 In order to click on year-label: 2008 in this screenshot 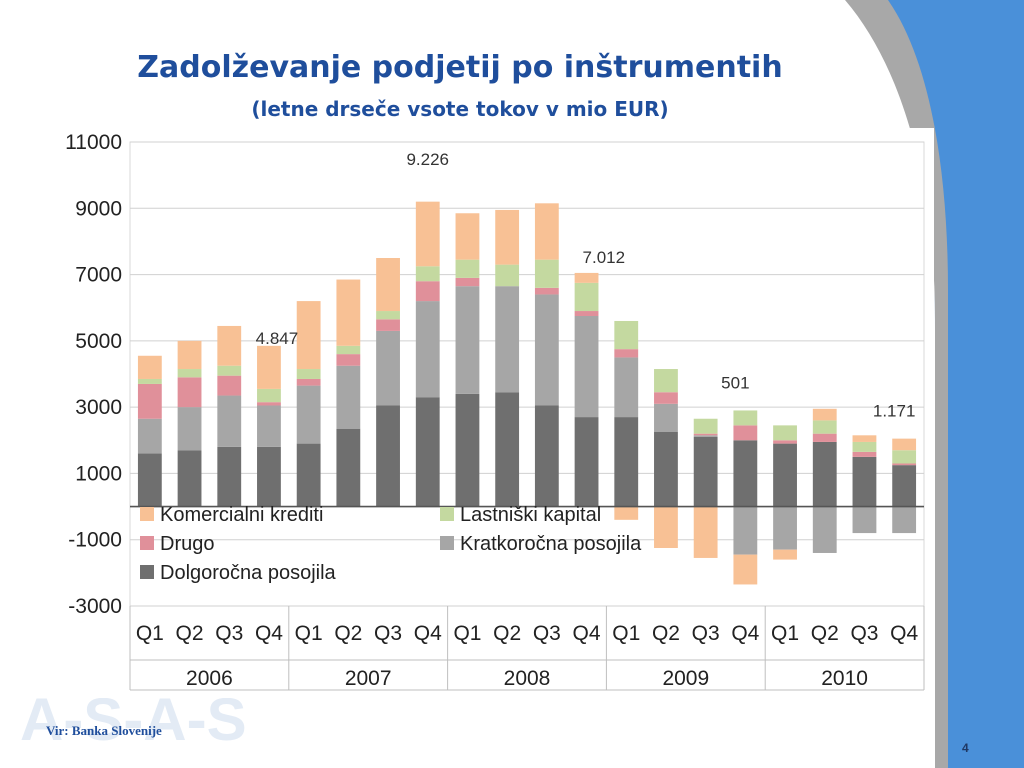, I will do `click(527, 678)`.